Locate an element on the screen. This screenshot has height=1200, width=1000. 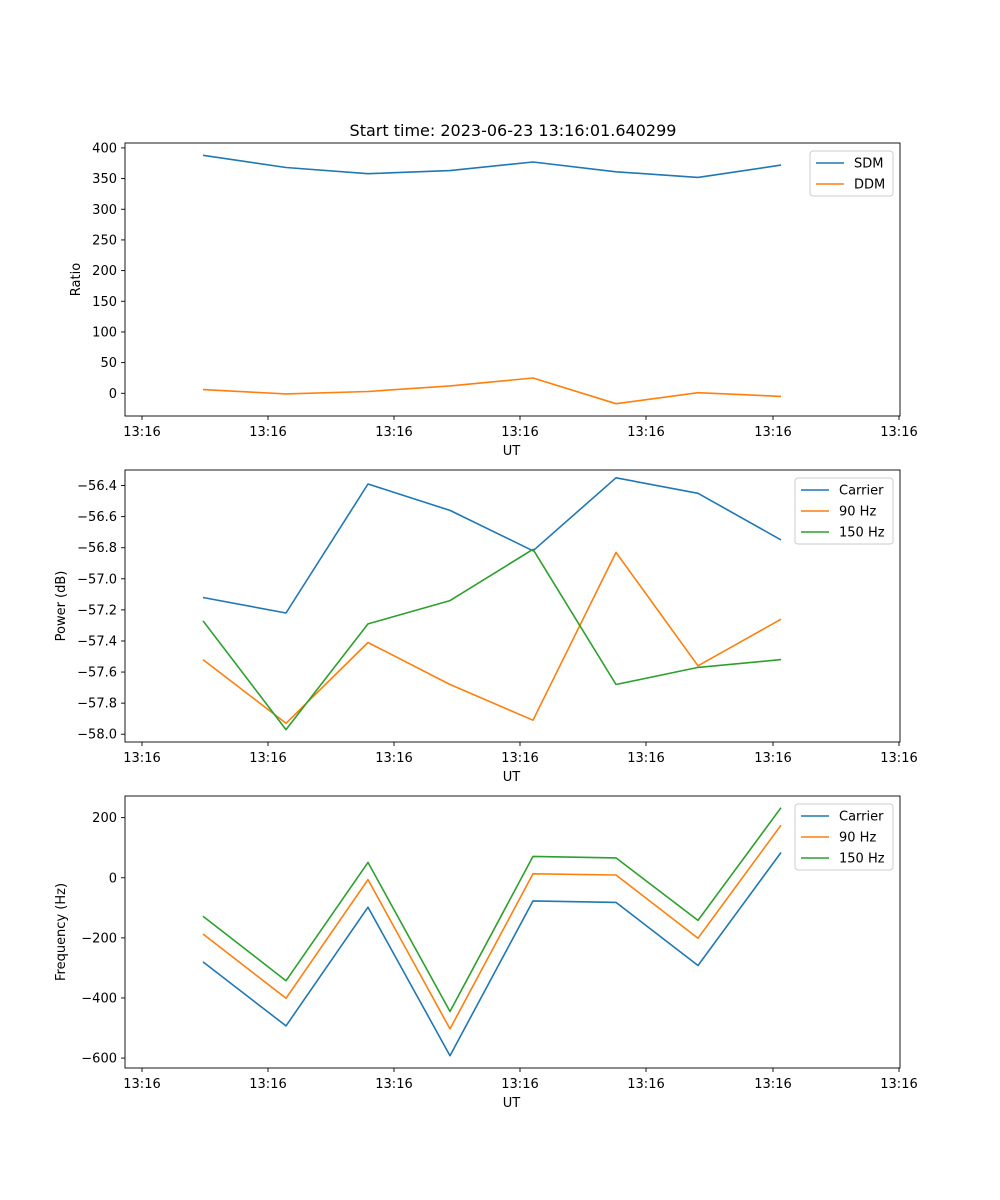
y-tick-label: −400 is located at coordinates (99, 998).